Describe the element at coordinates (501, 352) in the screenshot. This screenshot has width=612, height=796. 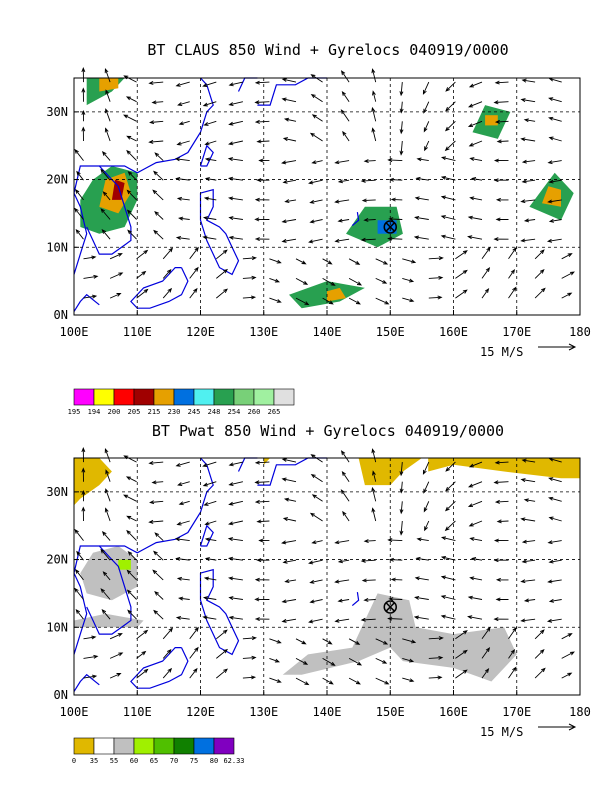
I see `panel1-ref-vector-label: 15 M/S` at that location.